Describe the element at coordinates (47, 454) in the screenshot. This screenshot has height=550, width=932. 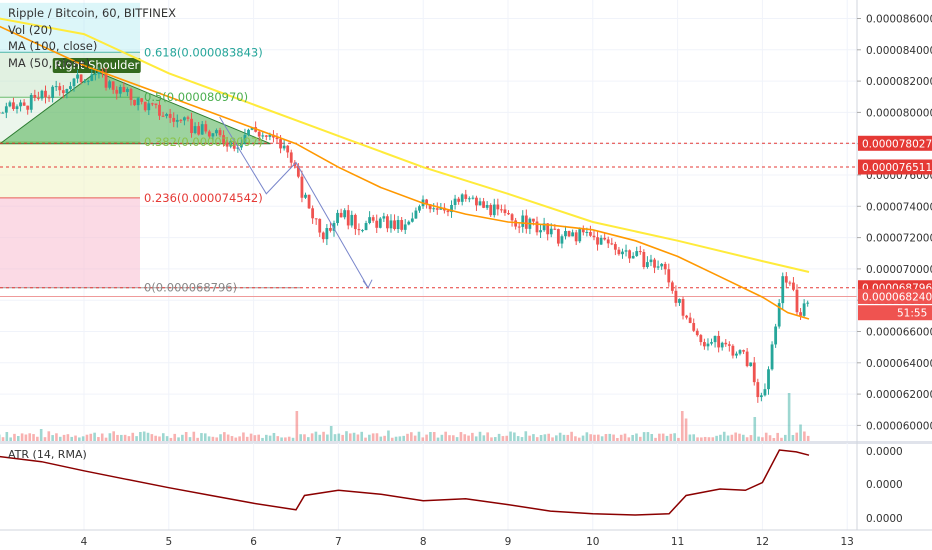
I see `atr-legend: ATR (14, RMA)` at that location.